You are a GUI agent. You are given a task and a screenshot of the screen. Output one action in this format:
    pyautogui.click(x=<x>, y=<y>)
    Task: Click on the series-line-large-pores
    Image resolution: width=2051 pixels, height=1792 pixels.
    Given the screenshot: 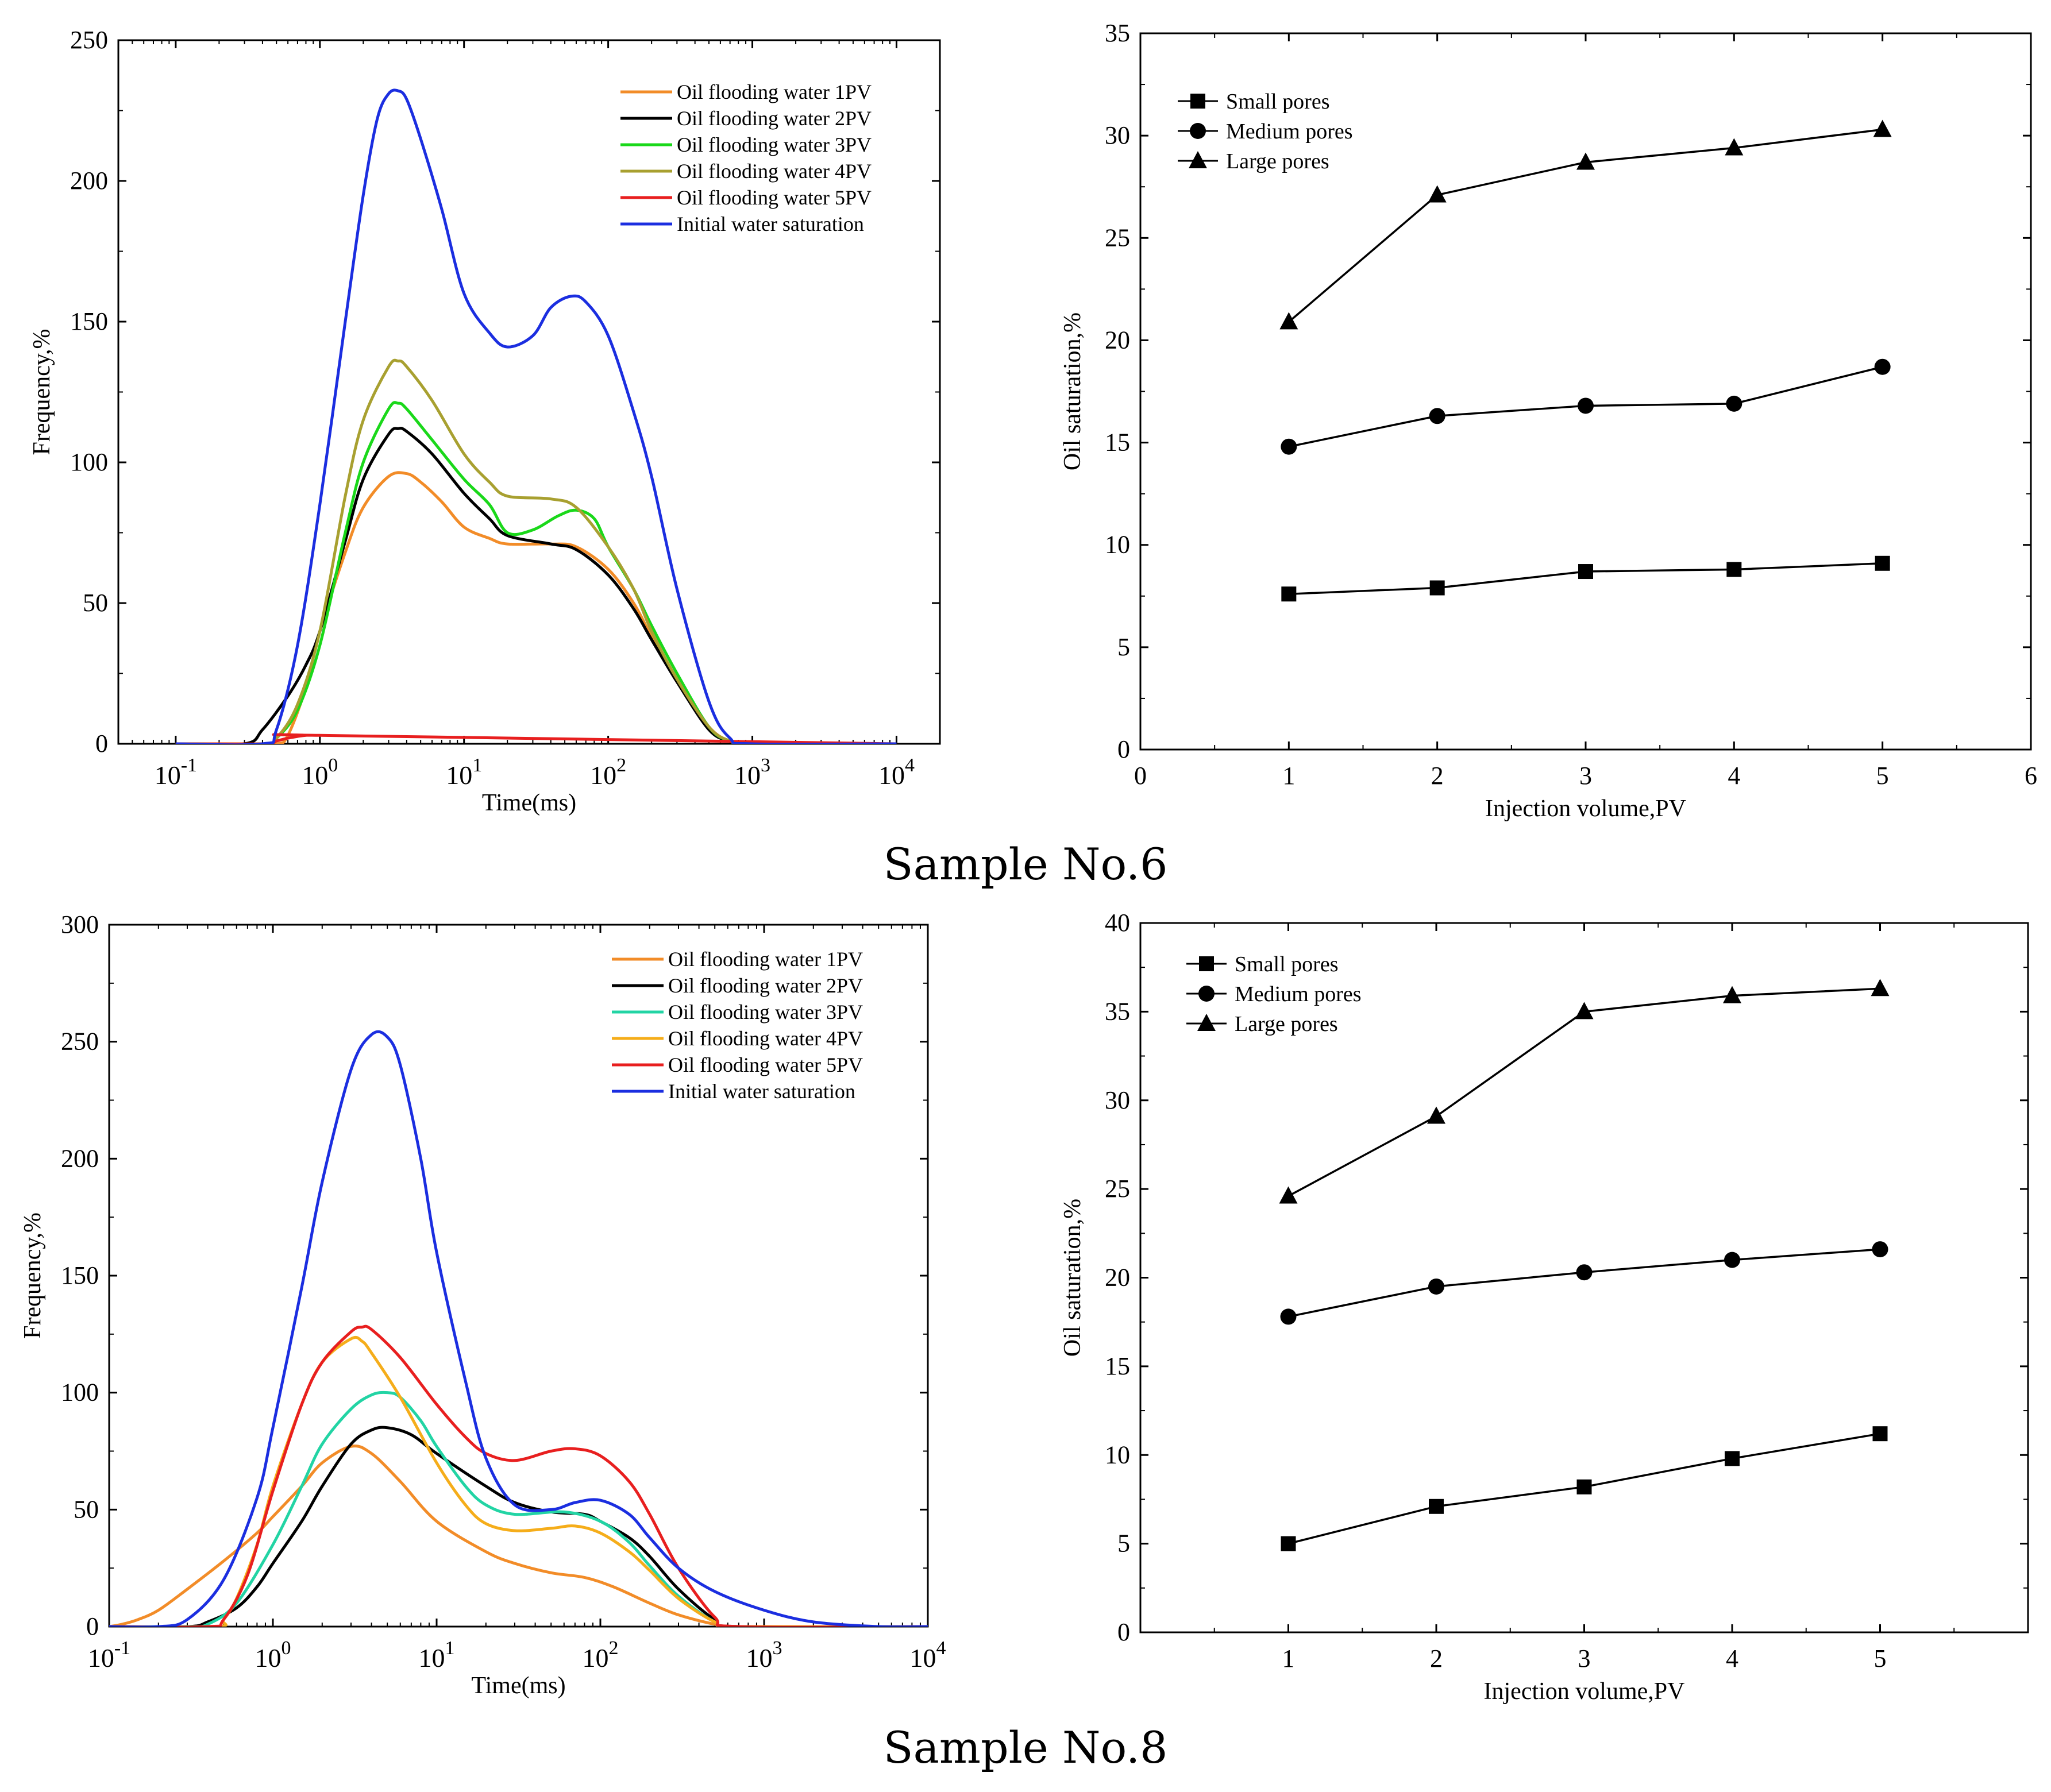 What is the action you would take?
    pyautogui.click(x=1583, y=1092)
    